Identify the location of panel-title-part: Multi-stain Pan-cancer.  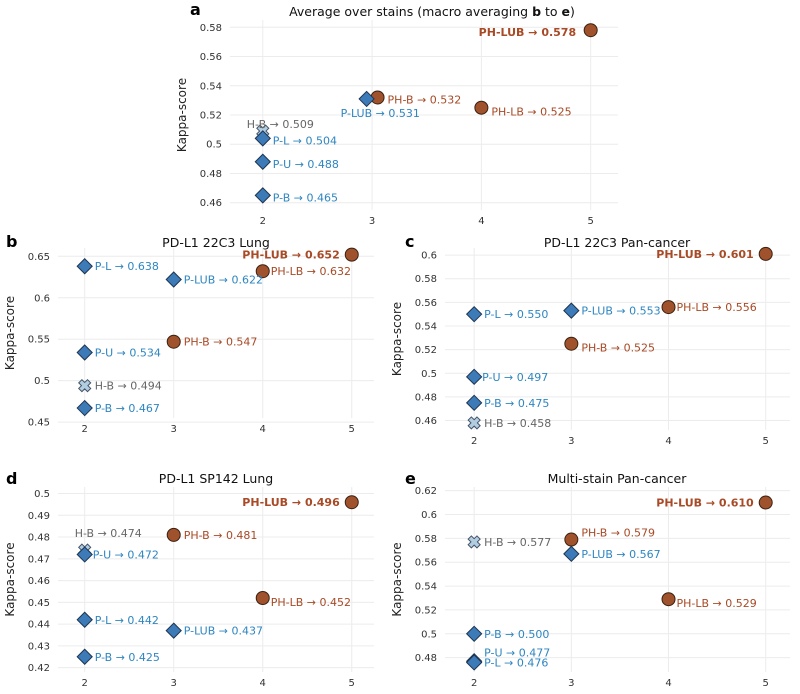
(618, 478).